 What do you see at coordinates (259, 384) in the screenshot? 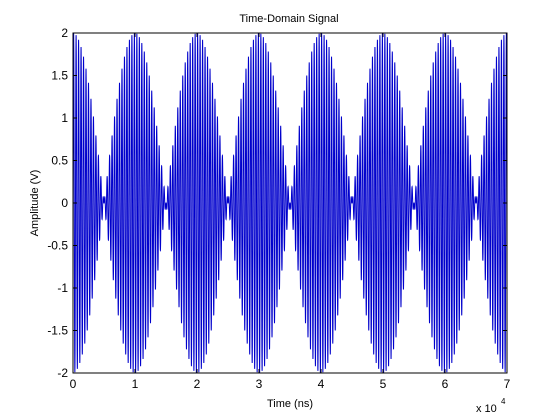
I see `x-tick-label: 3` at bounding box center [259, 384].